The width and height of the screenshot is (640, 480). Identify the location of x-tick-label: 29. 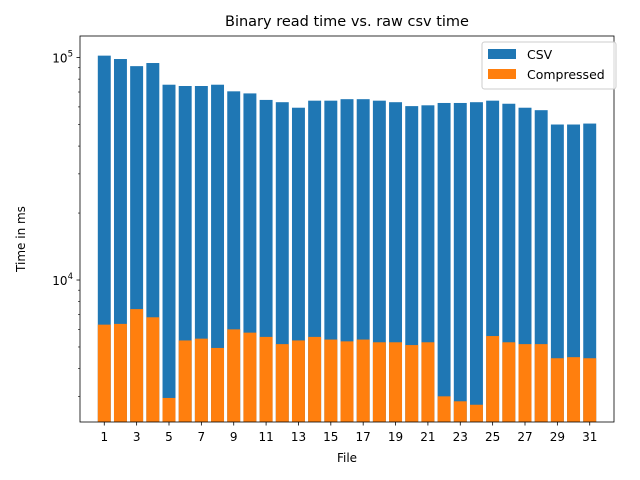
(557, 437).